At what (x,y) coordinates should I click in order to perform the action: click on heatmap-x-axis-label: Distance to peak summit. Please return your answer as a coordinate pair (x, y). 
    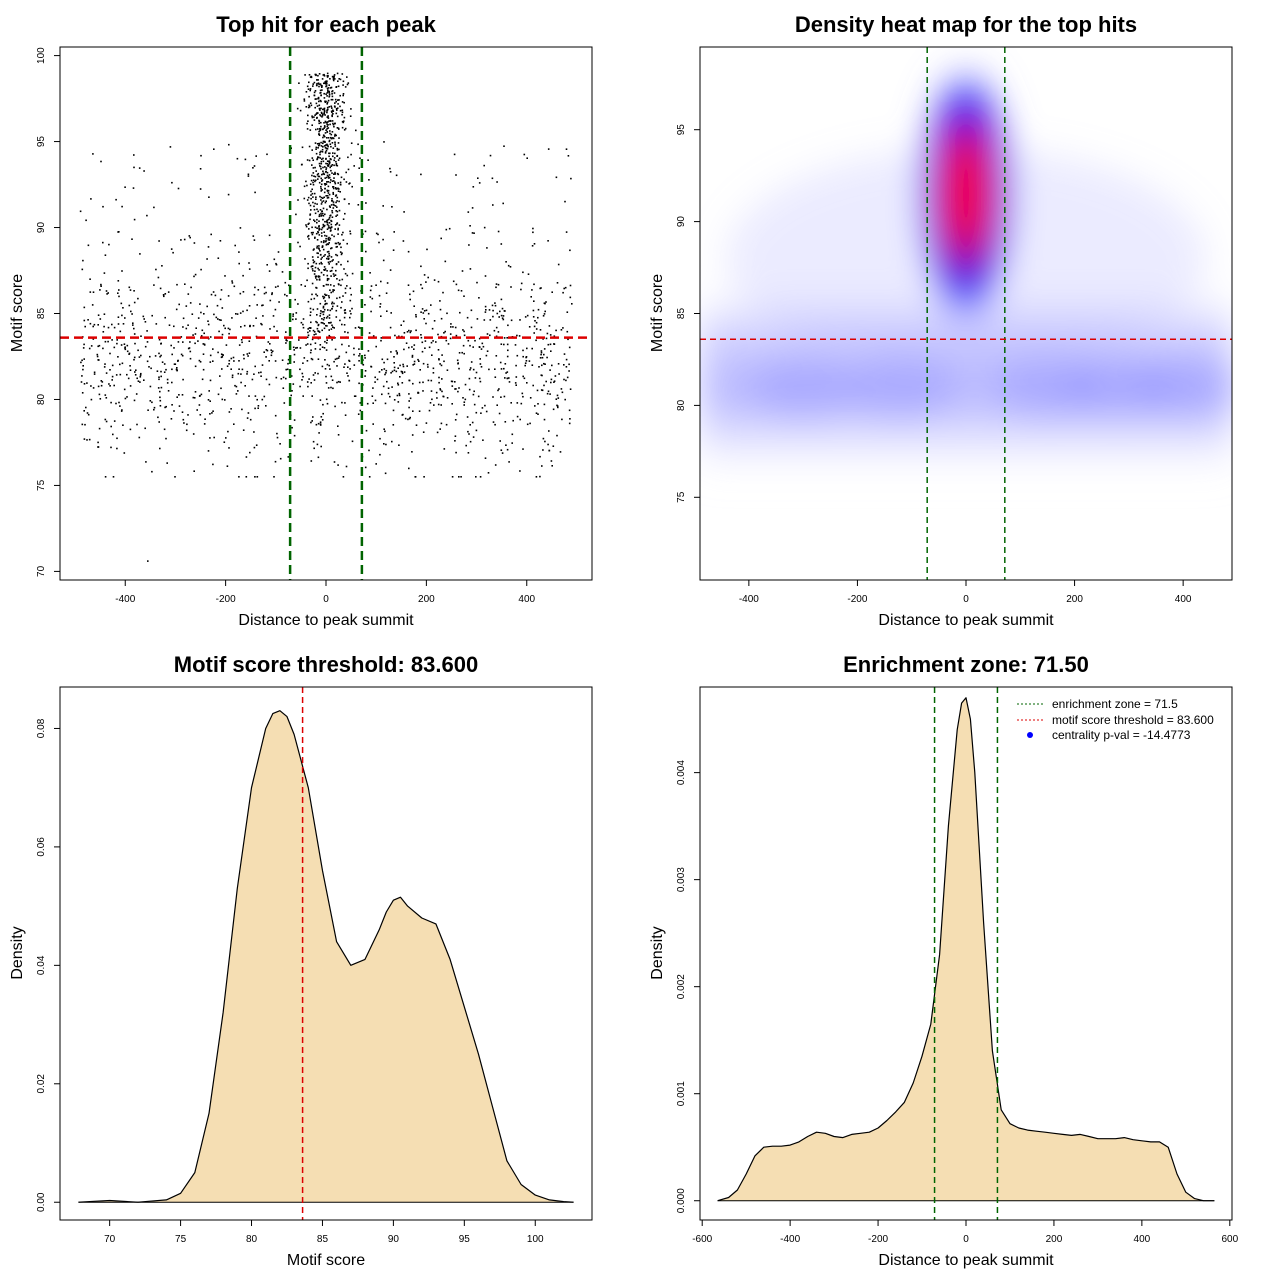
    Looking at the image, I should click on (966, 620).